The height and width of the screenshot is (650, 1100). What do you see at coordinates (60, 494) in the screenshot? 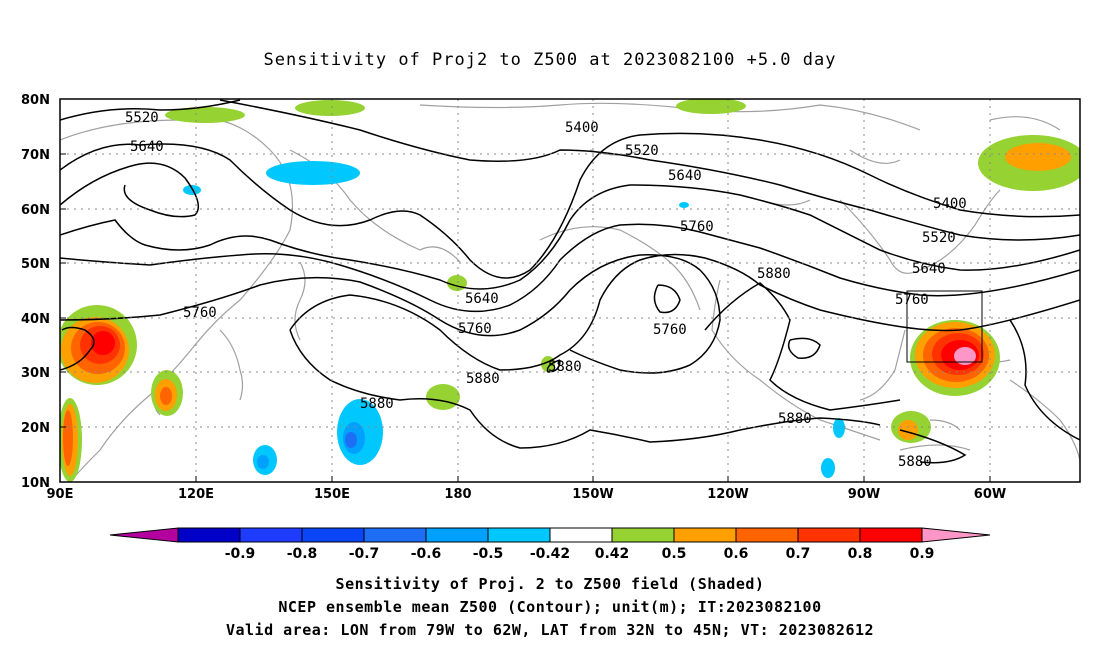
I see `lon-label: 90E` at bounding box center [60, 494].